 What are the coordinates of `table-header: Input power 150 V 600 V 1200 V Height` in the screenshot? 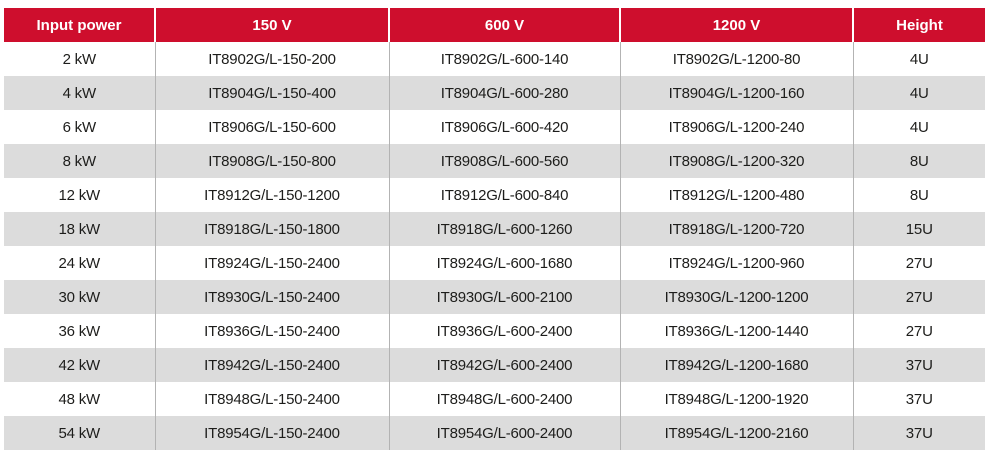 It's located at (494, 25).